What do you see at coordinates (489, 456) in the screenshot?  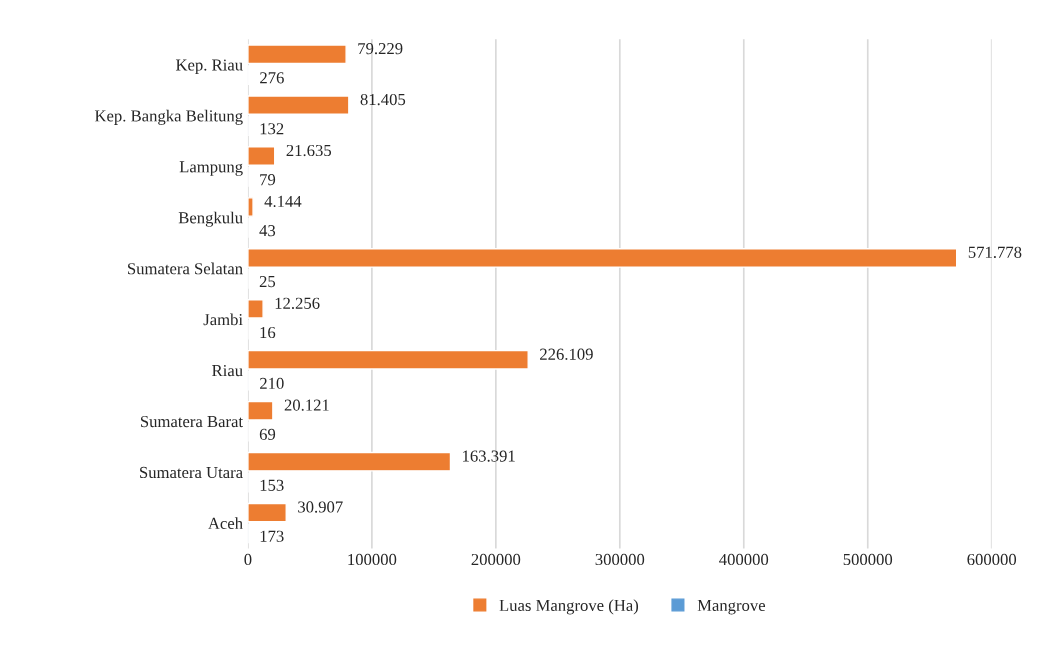 I see `data-label: 163.391` at bounding box center [489, 456].